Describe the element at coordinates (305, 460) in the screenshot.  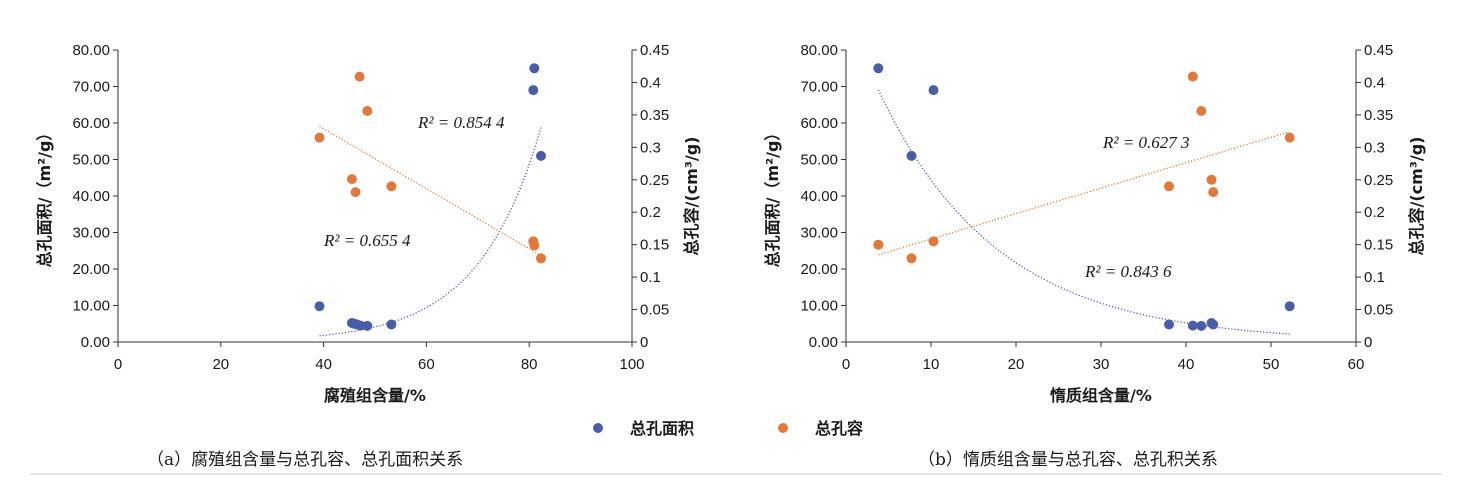
I see `caption-a: （a）腐殖组含量与总孔容、总孔面积关系` at that location.